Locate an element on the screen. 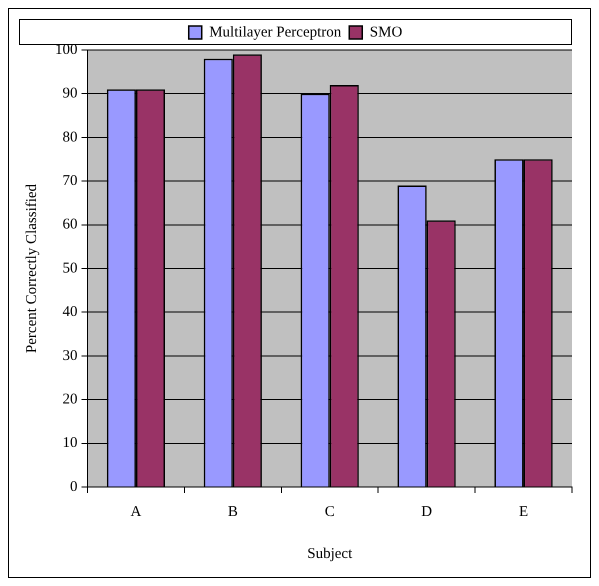 The image size is (599, 586). y-axis-title: Percent Correctly Classified is located at coordinates (32, 268).